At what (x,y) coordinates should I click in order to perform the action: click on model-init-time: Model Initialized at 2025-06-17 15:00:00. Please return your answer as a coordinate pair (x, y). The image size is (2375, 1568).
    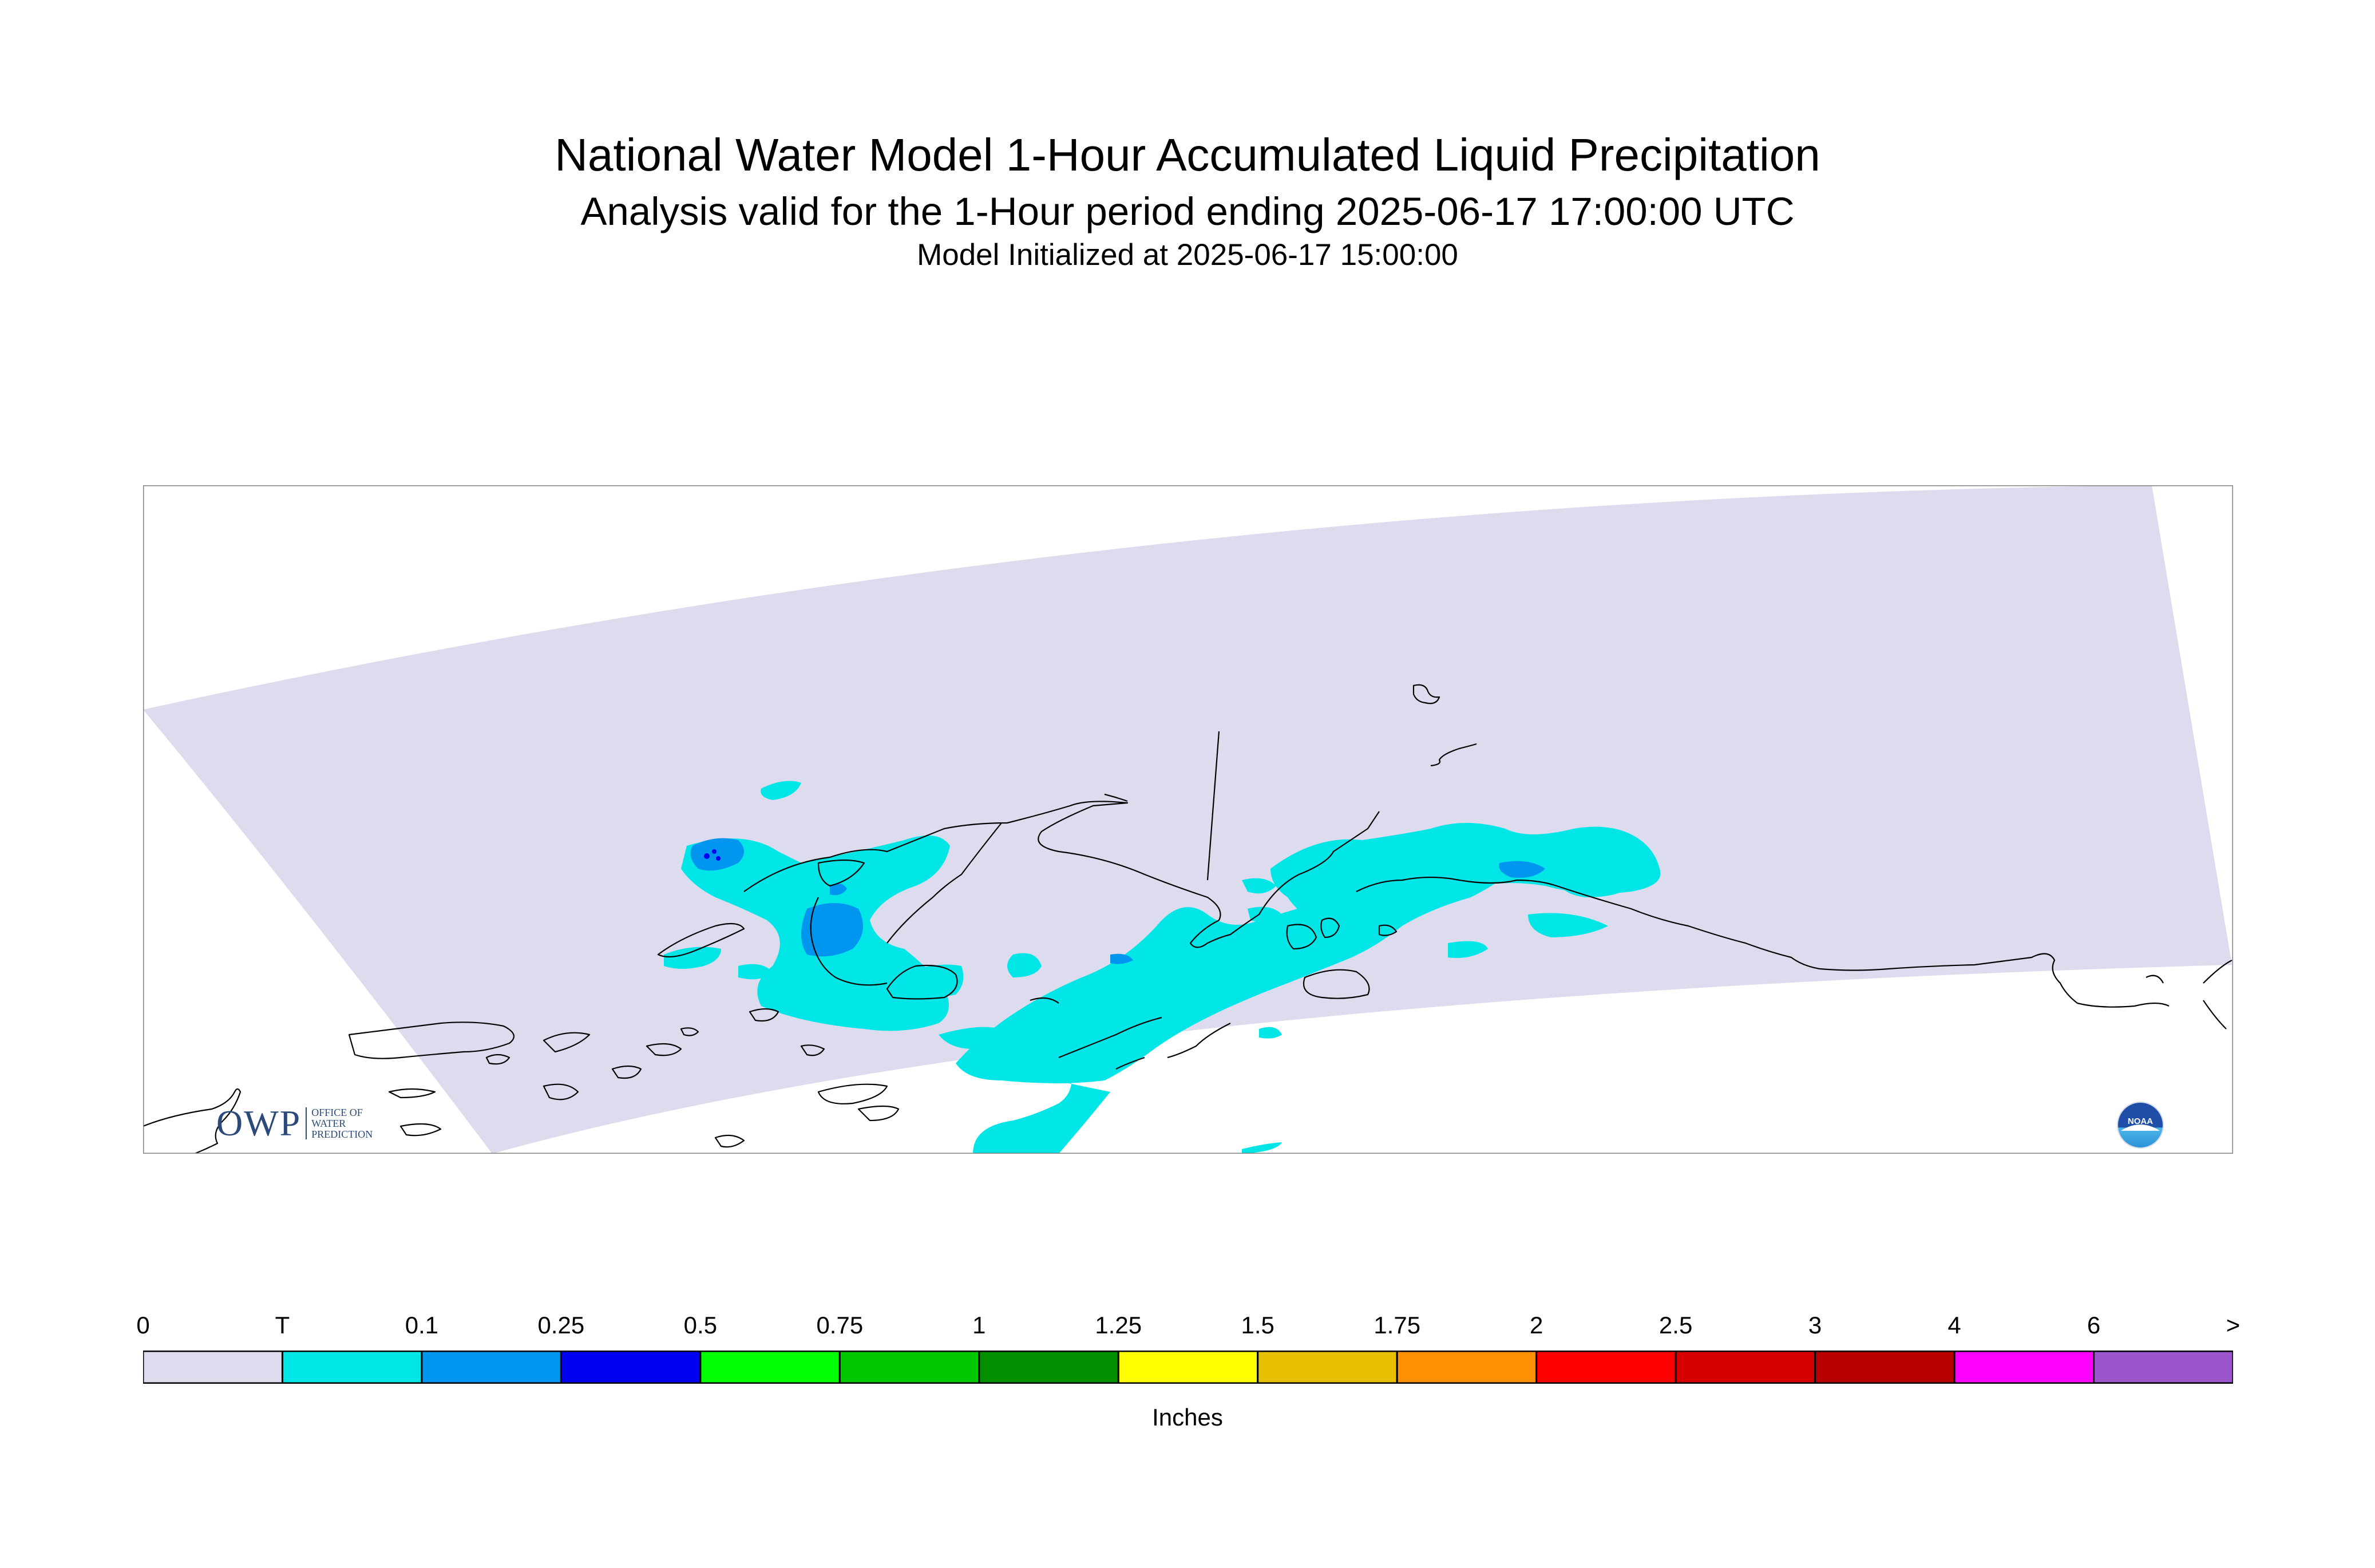
    Looking at the image, I should click on (1187, 255).